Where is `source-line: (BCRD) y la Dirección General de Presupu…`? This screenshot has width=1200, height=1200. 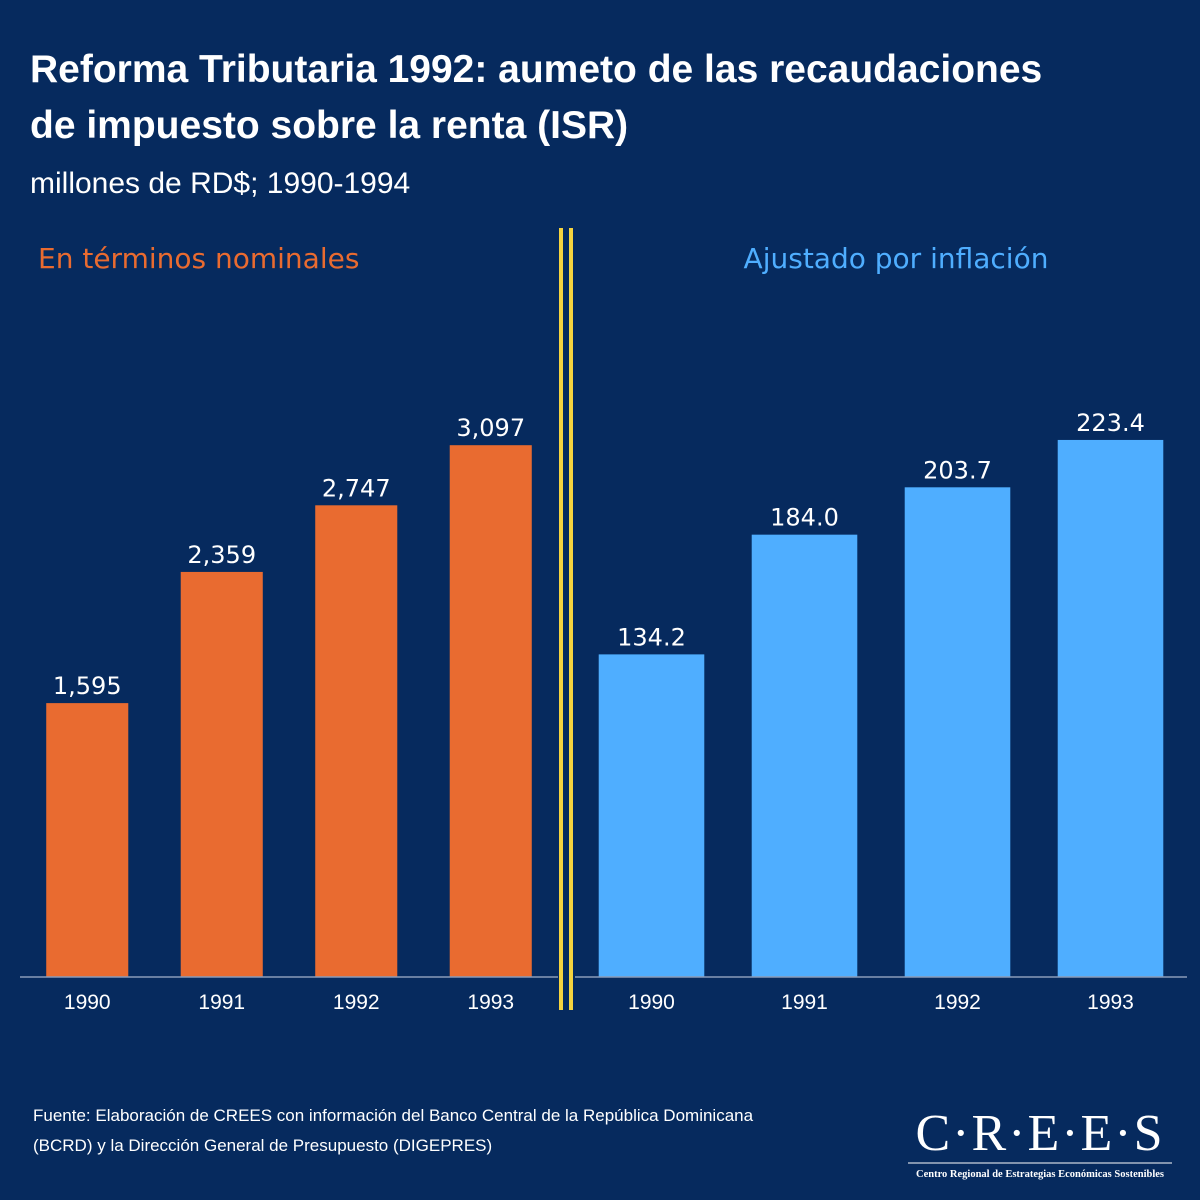 source-line: (BCRD) y la Dirección General de Presupu… is located at coordinates (262, 1145).